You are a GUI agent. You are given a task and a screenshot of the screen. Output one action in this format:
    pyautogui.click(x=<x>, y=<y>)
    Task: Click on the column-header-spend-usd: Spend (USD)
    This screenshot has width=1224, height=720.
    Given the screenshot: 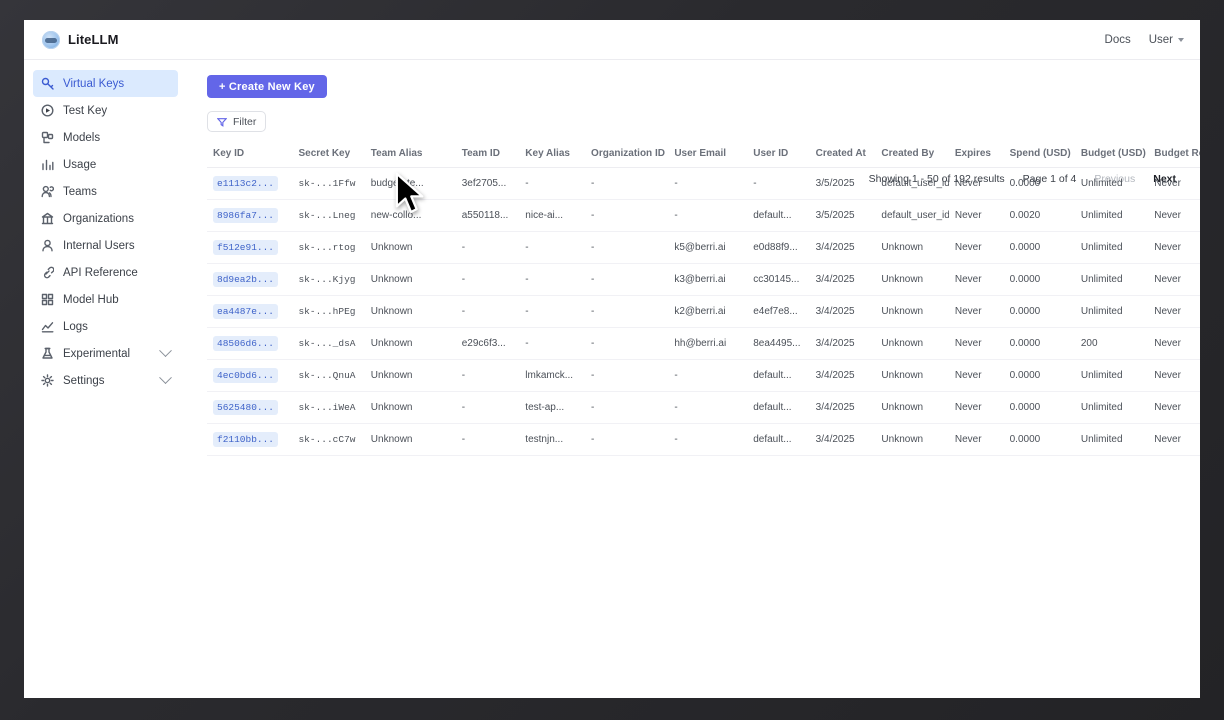 What is the action you would take?
    pyautogui.click(x=1039, y=156)
    